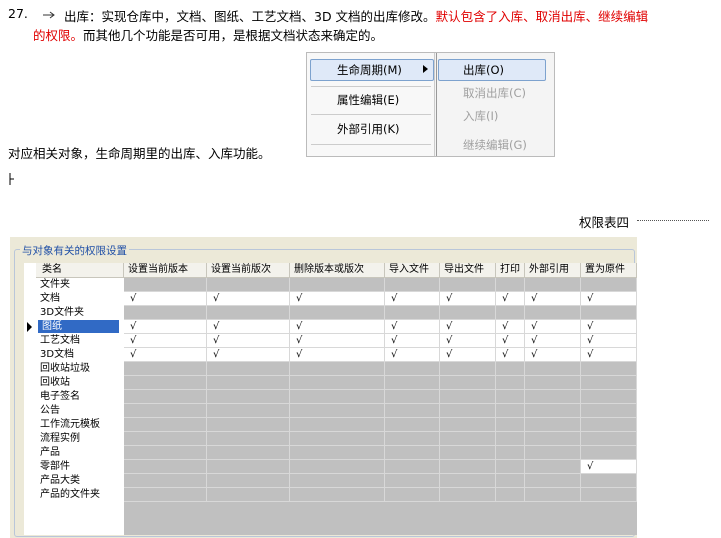  Describe the element at coordinates (484, 70) in the screenshot. I see `submenu-item: 出库(O)` at that location.